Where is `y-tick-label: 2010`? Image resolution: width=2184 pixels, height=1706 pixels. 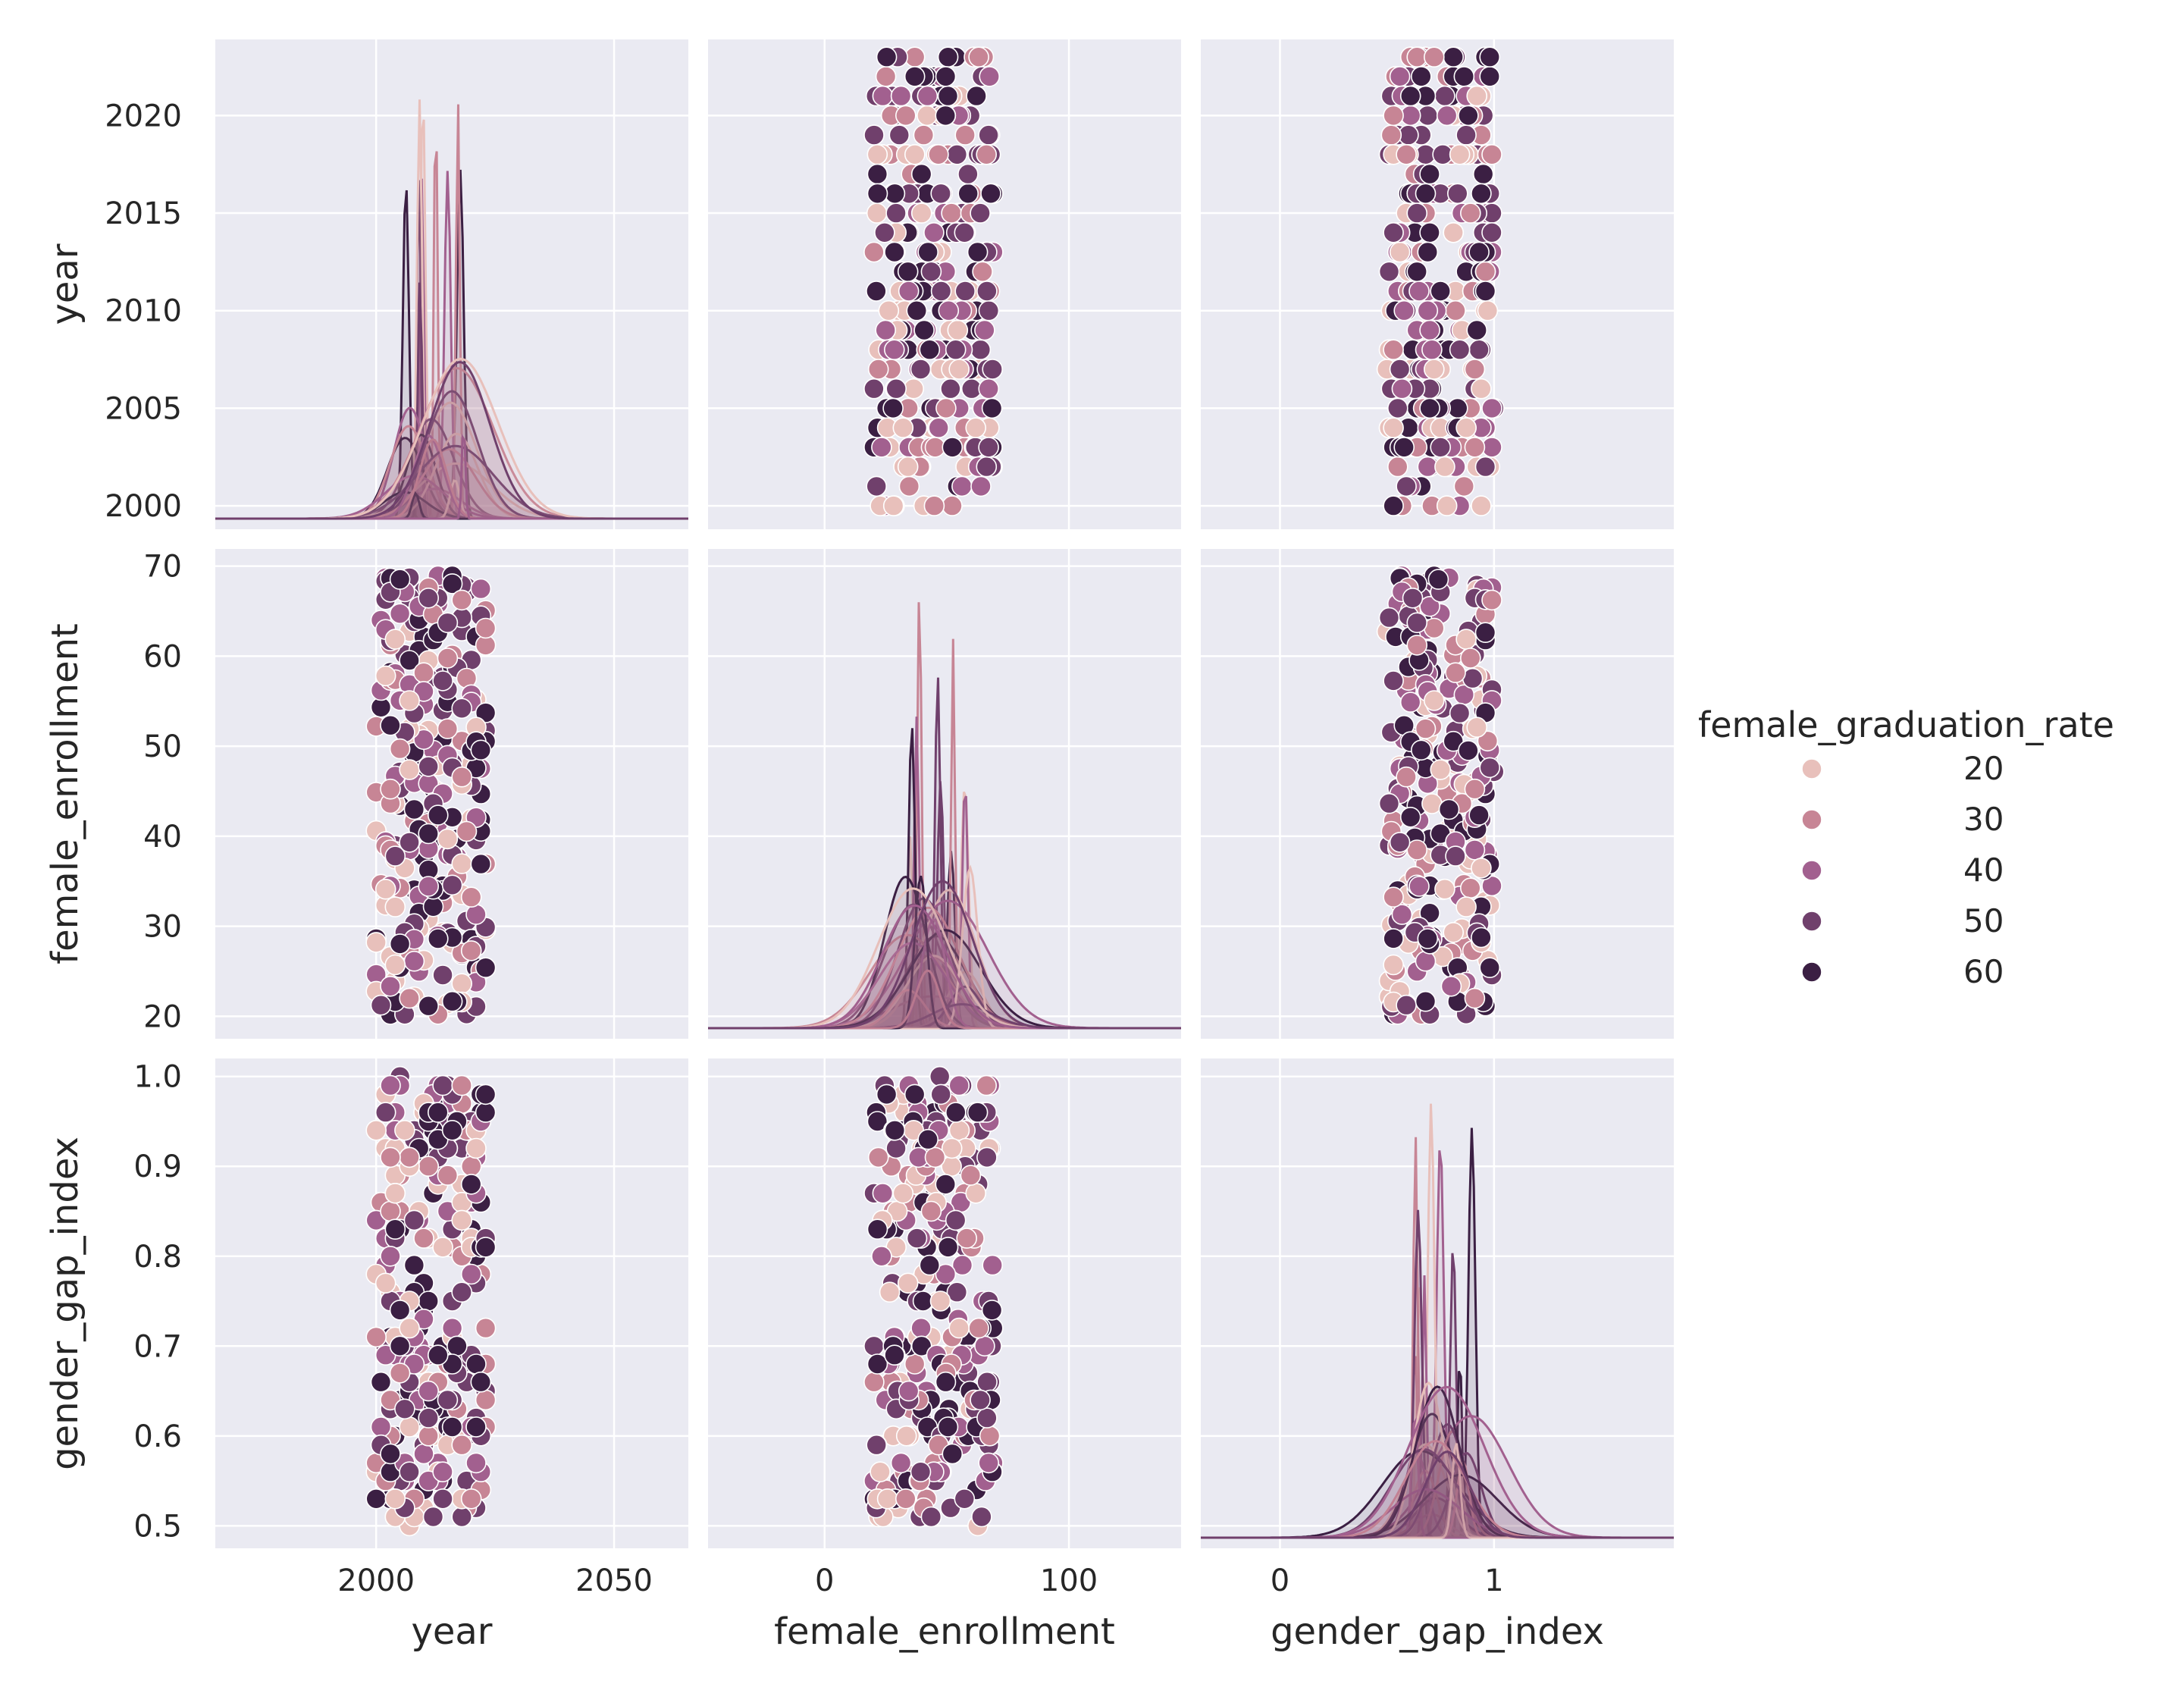
y-tick-label: 2010 is located at coordinates (143, 311).